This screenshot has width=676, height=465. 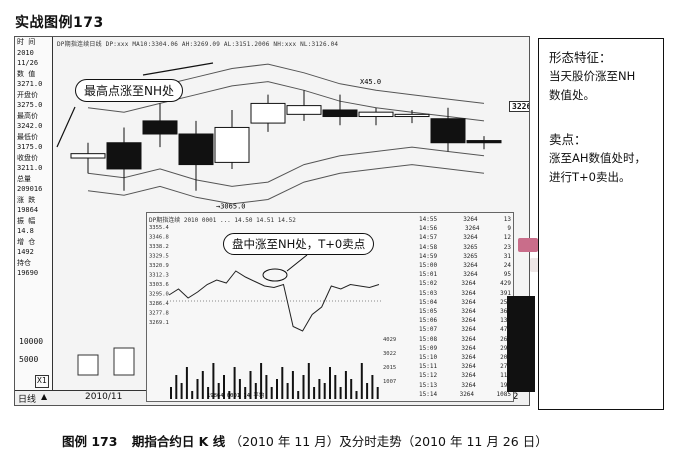 I want to click on tick-row: 15:03 3264 391, so click(x=466, y=293).